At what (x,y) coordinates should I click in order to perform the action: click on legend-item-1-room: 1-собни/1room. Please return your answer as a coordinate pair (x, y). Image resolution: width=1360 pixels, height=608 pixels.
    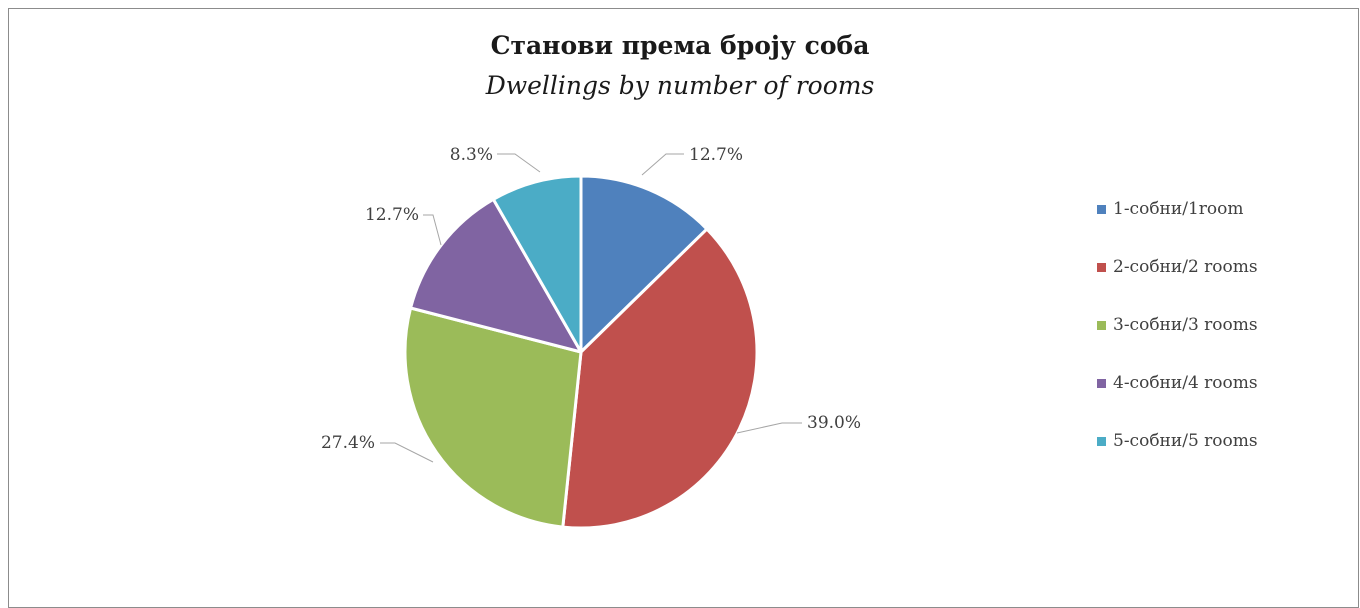
    Looking at the image, I should click on (1177, 209).